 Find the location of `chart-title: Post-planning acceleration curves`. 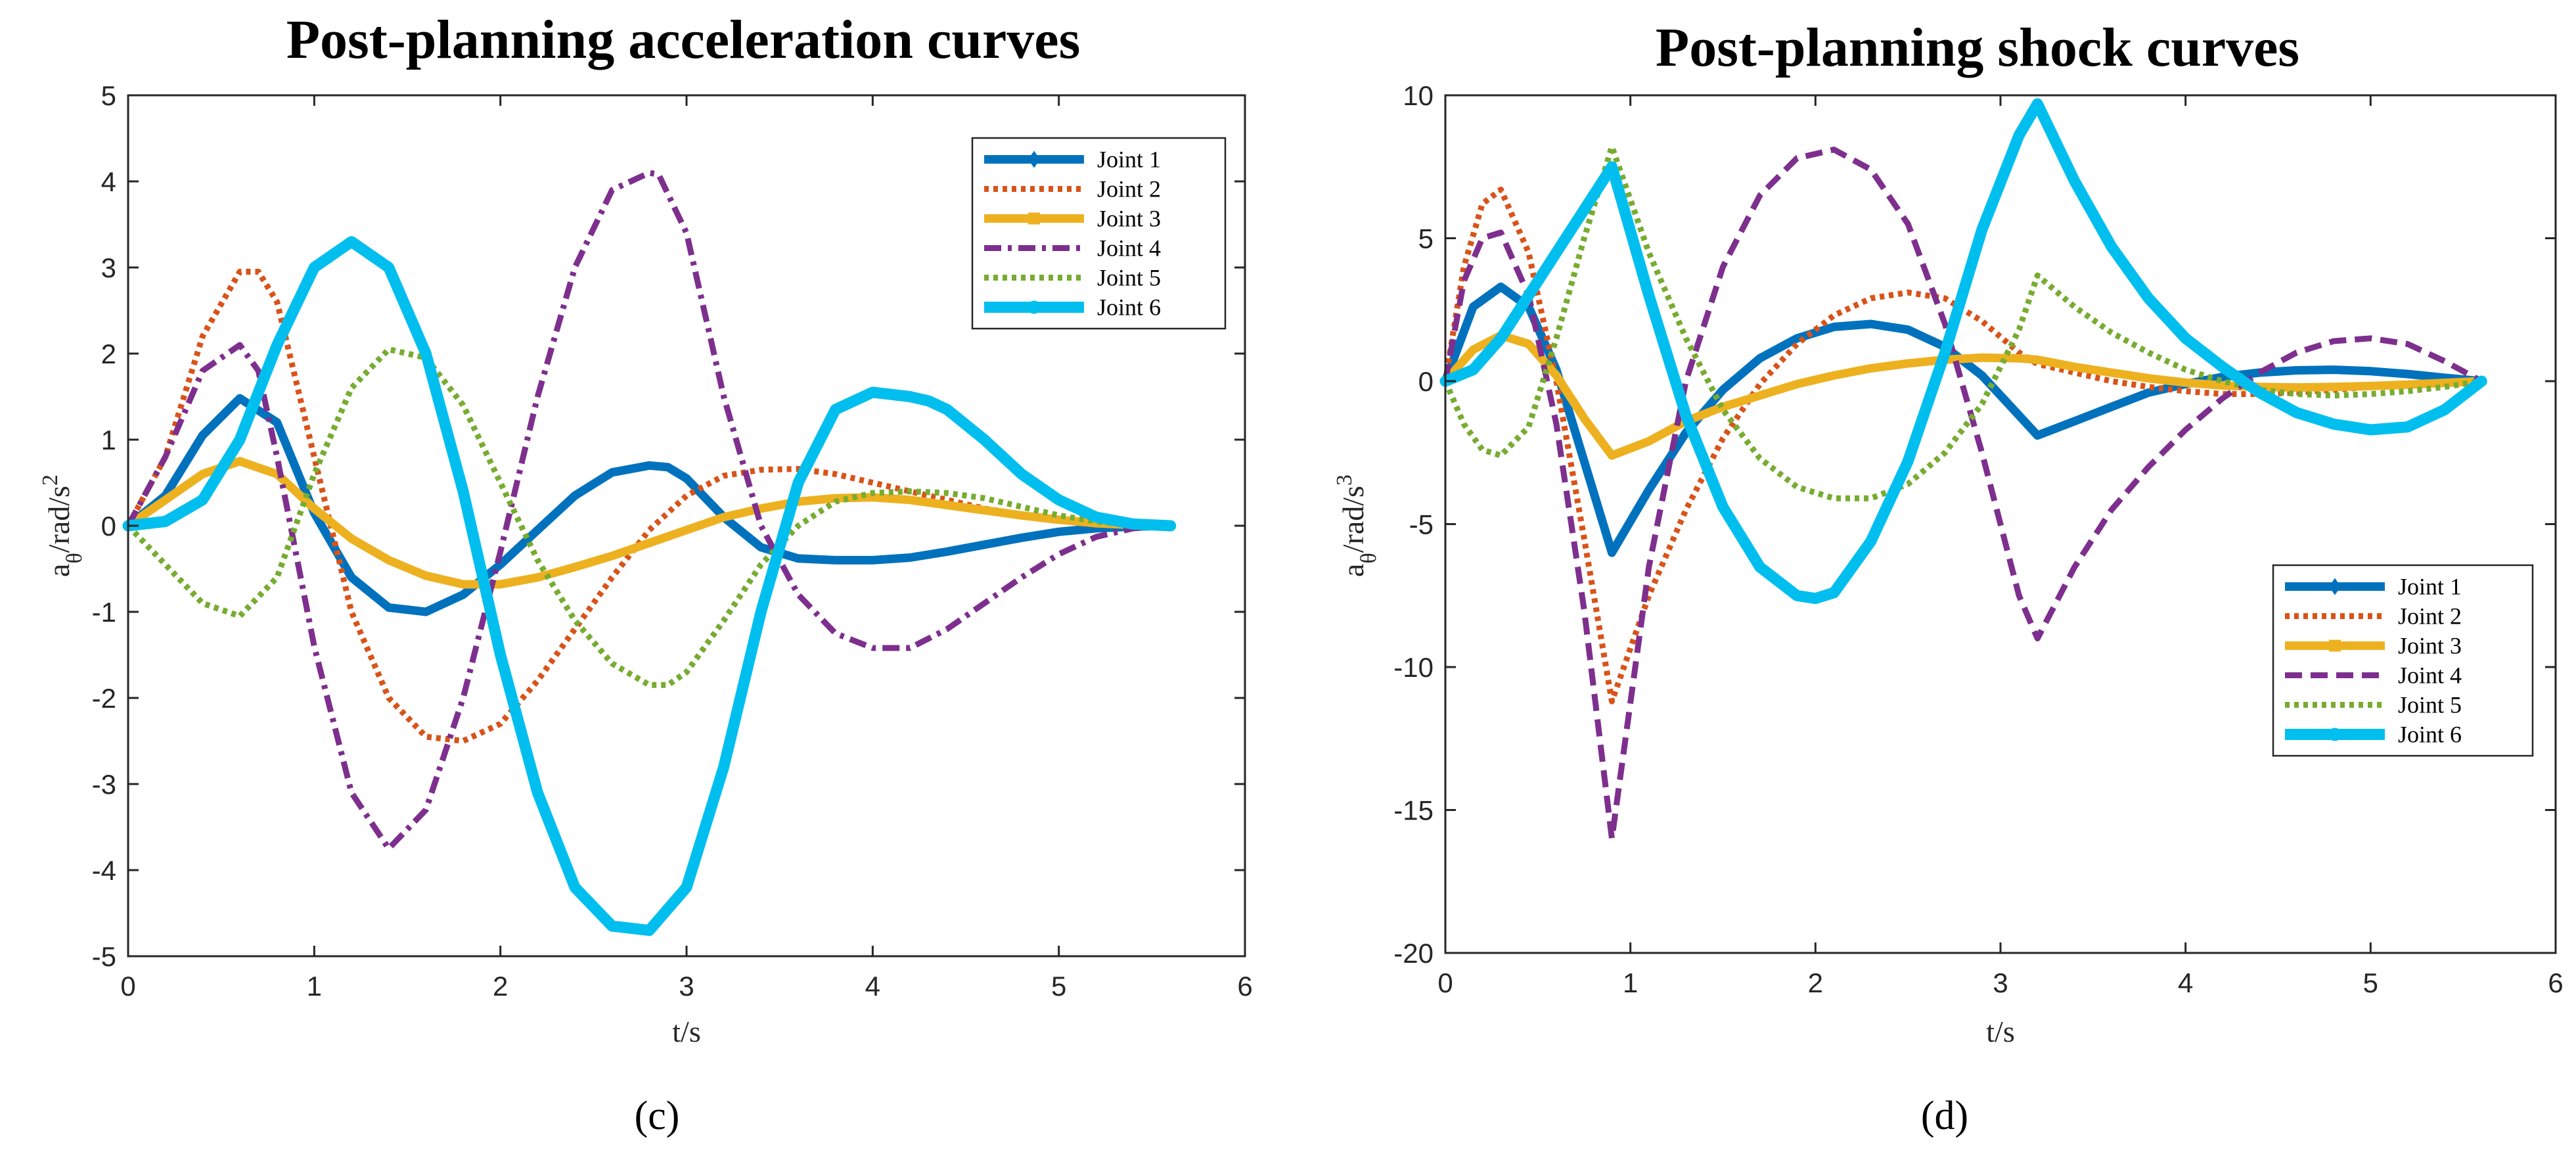

chart-title: Post-planning acceleration curves is located at coordinates (683, 39).